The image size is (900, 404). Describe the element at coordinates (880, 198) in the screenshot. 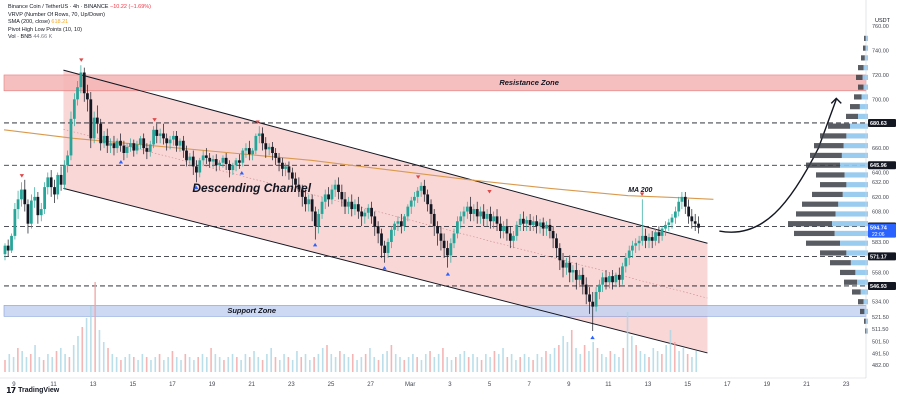

I see `y-tick-label: 620.00` at that location.